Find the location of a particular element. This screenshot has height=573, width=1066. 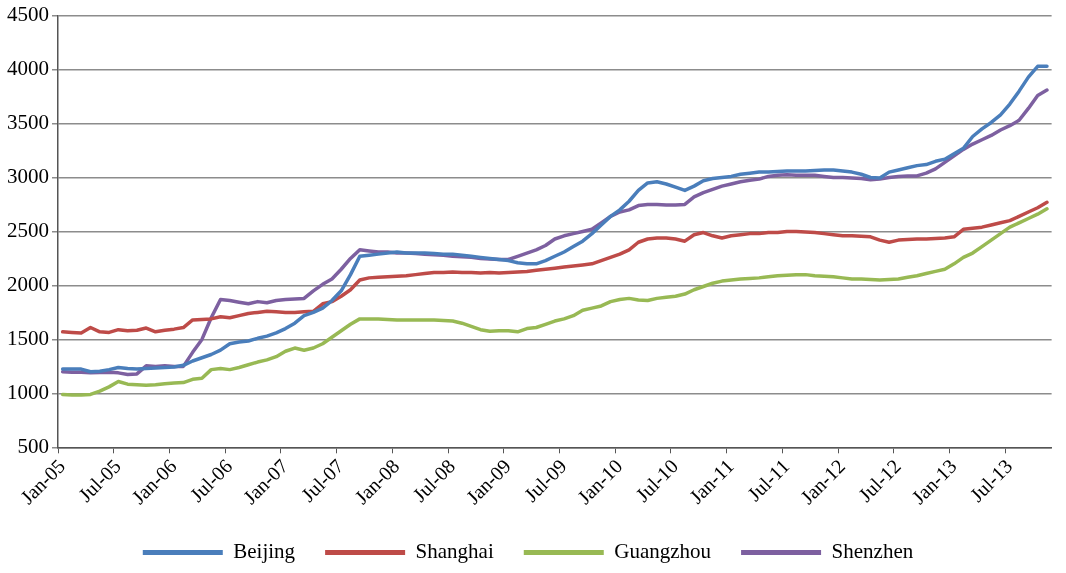

legend-label: Shanghai is located at coordinates (454, 551).